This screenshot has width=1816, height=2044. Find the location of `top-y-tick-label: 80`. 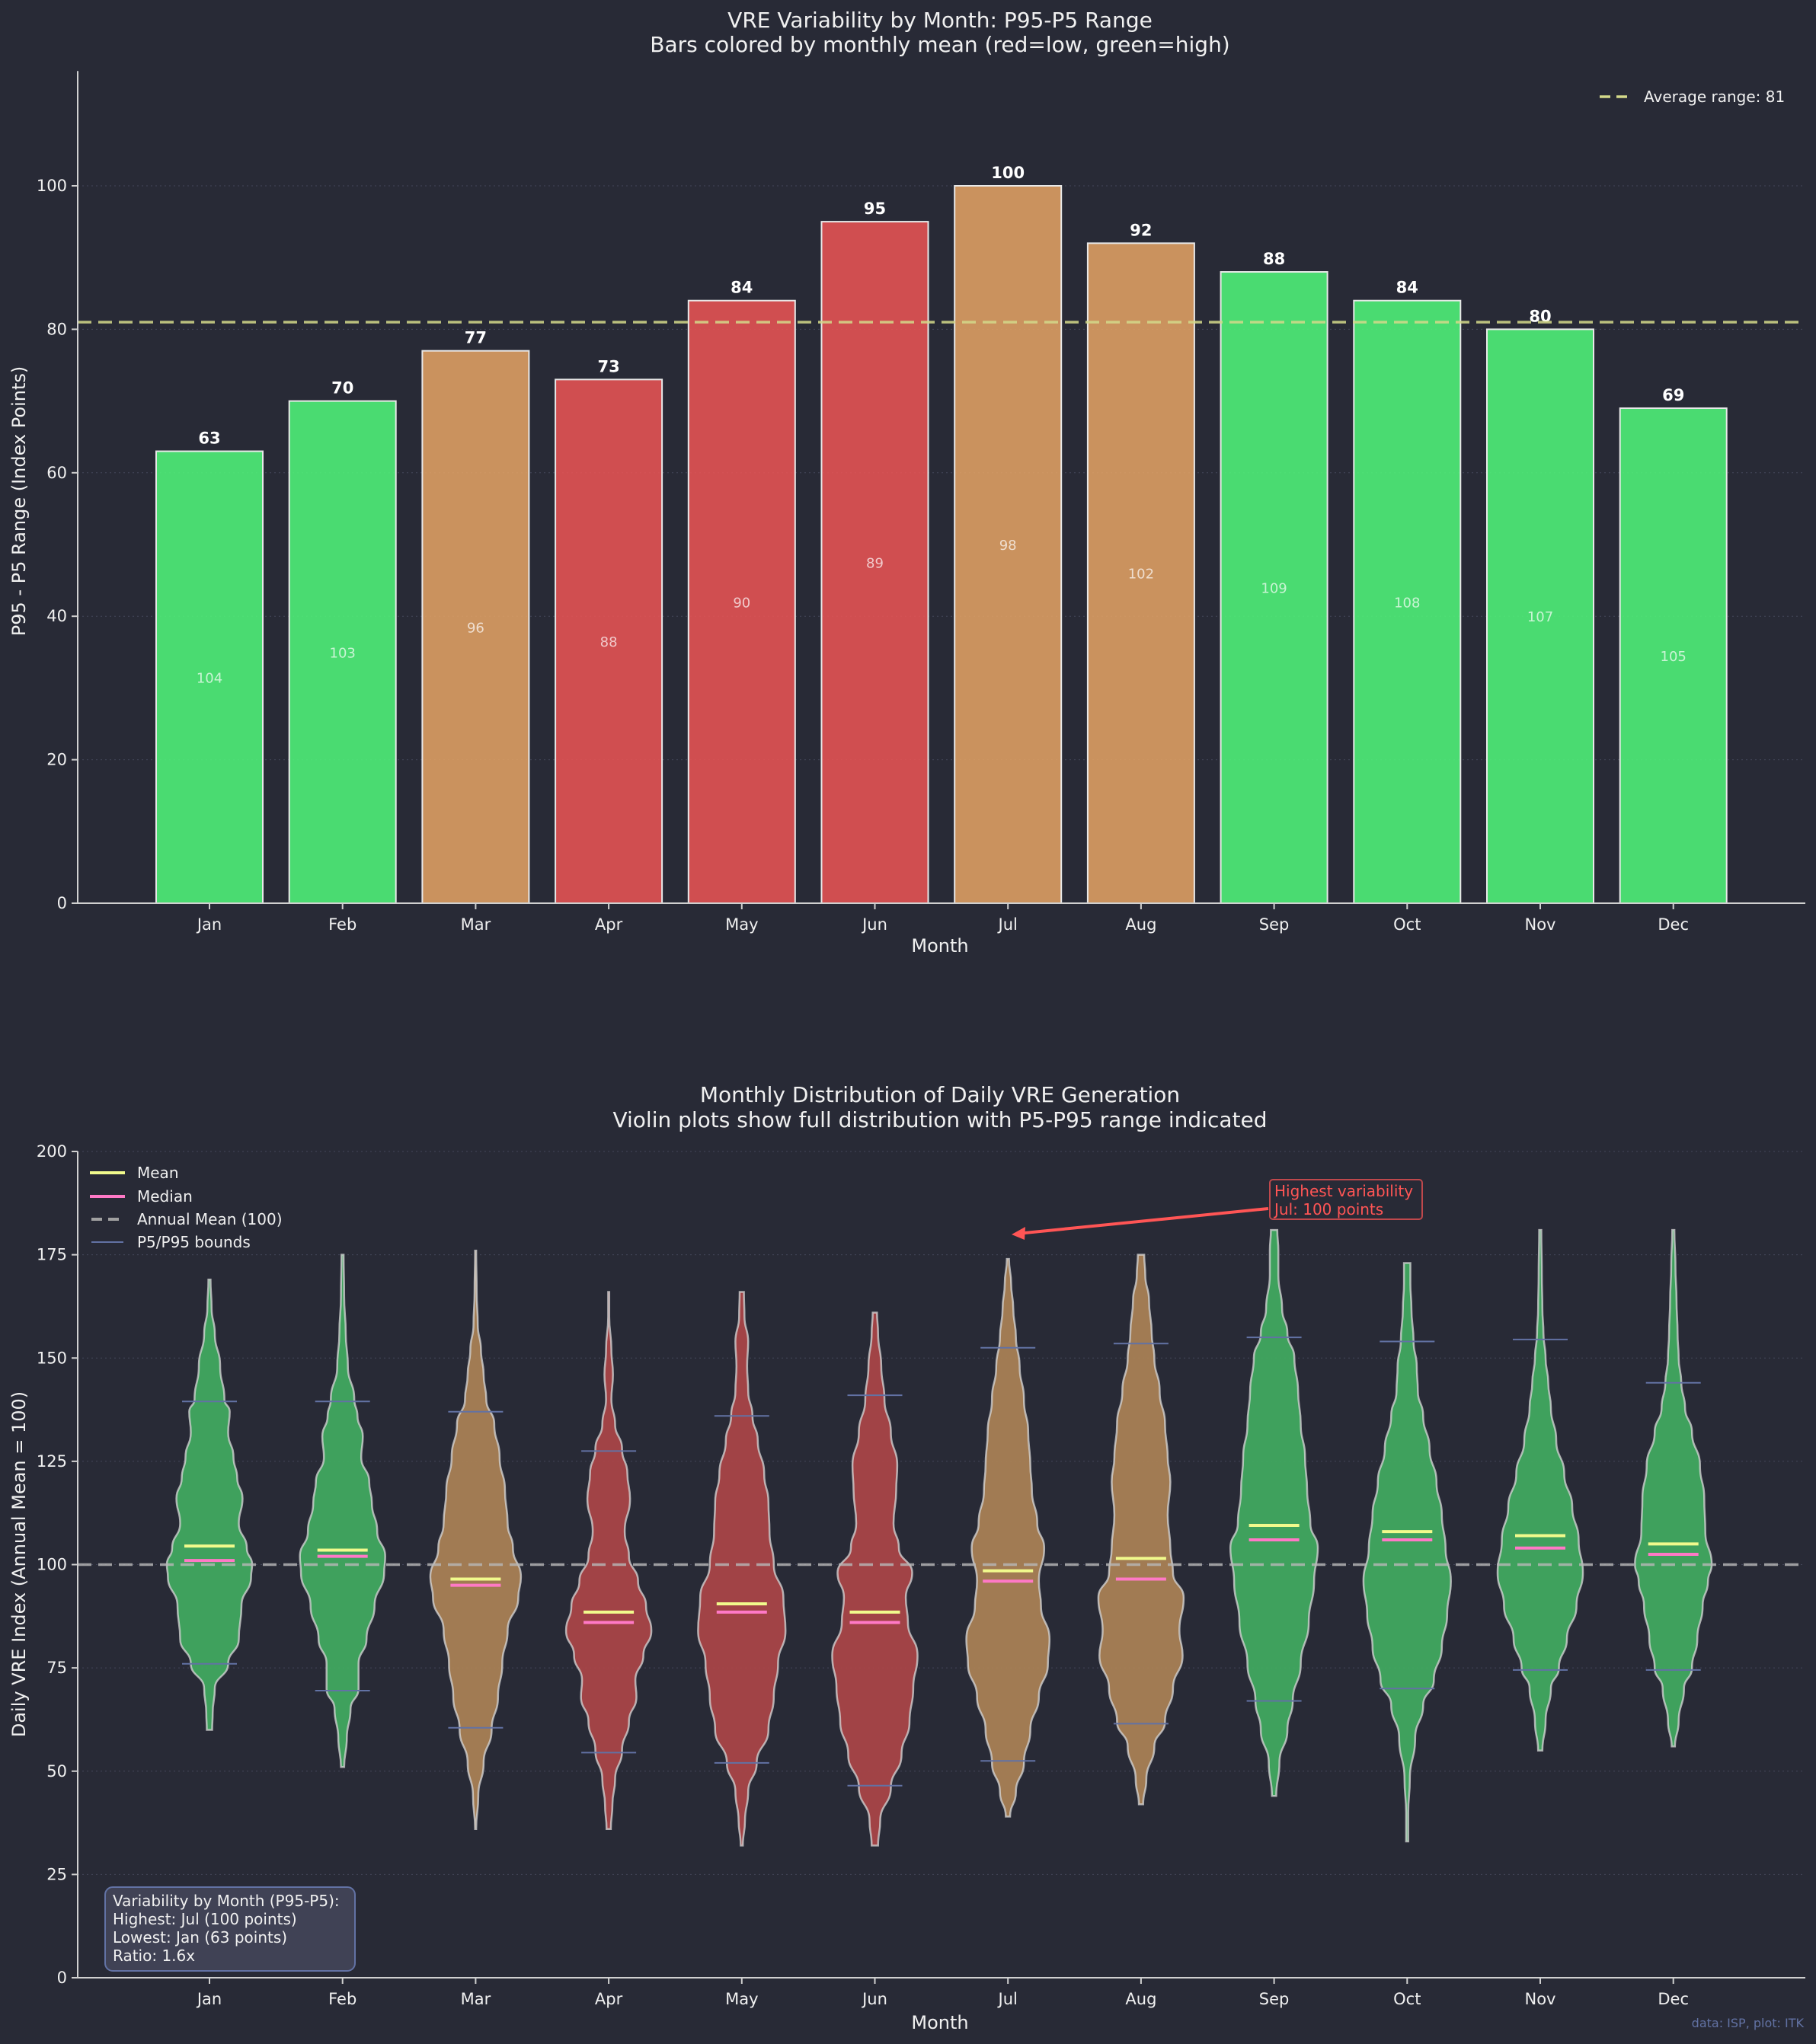

top-y-tick-label: 80 is located at coordinates (56, 329).